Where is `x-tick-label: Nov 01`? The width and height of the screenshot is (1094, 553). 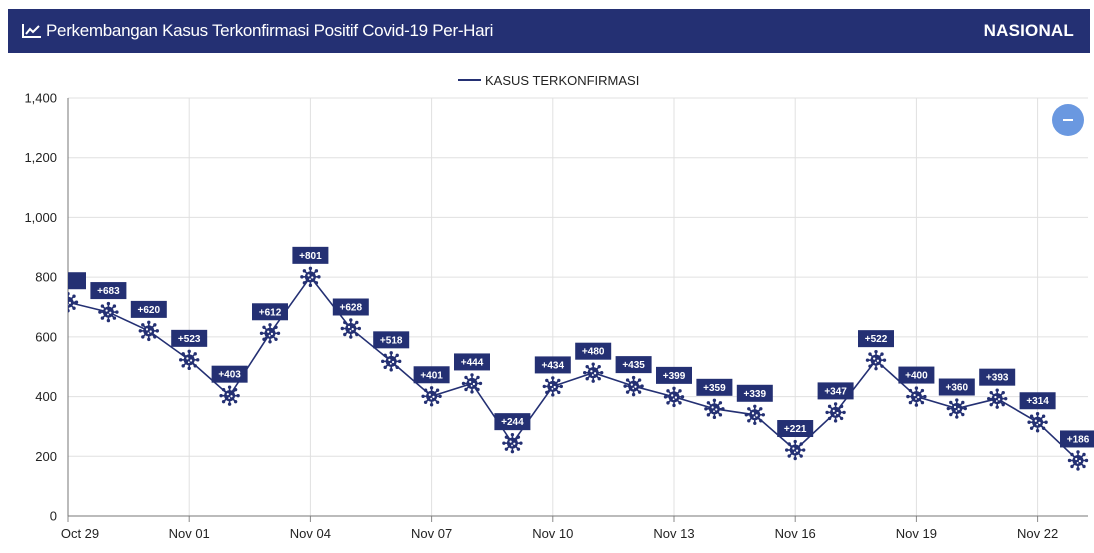 x-tick-label: Nov 01 is located at coordinates (189, 533).